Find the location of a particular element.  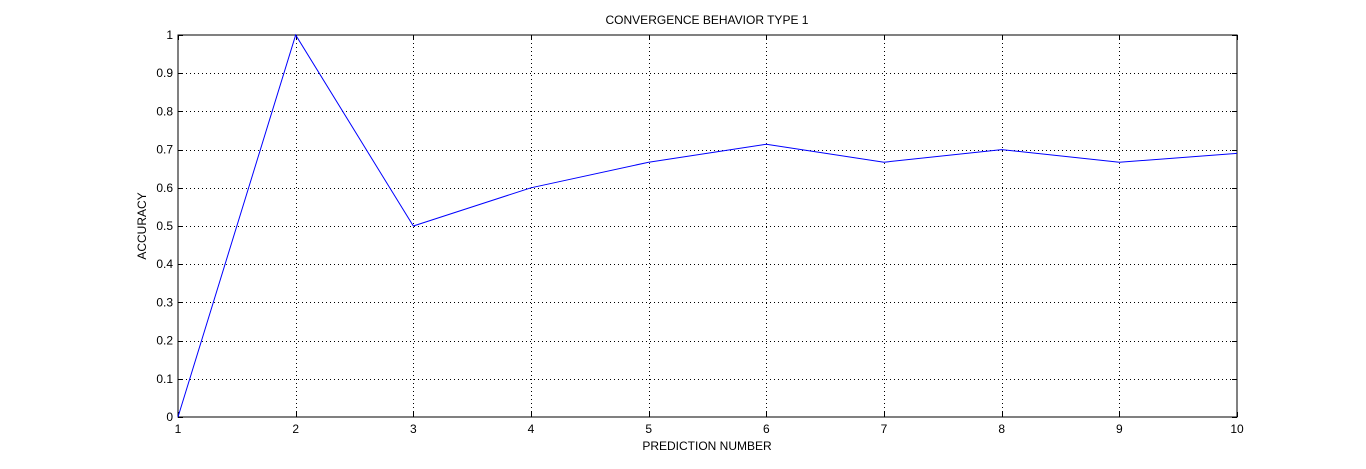

y-tick-label: 0.4 is located at coordinates (164, 264).